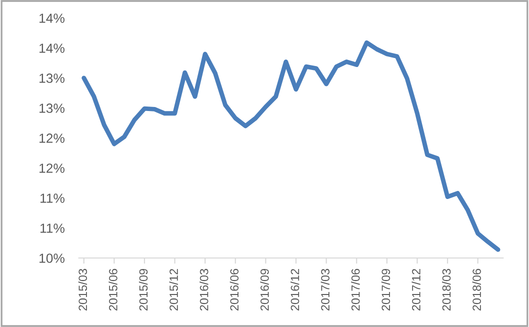  What do you see at coordinates (113, 289) in the screenshot?
I see `x-tick-label: 2015/06` at bounding box center [113, 289].